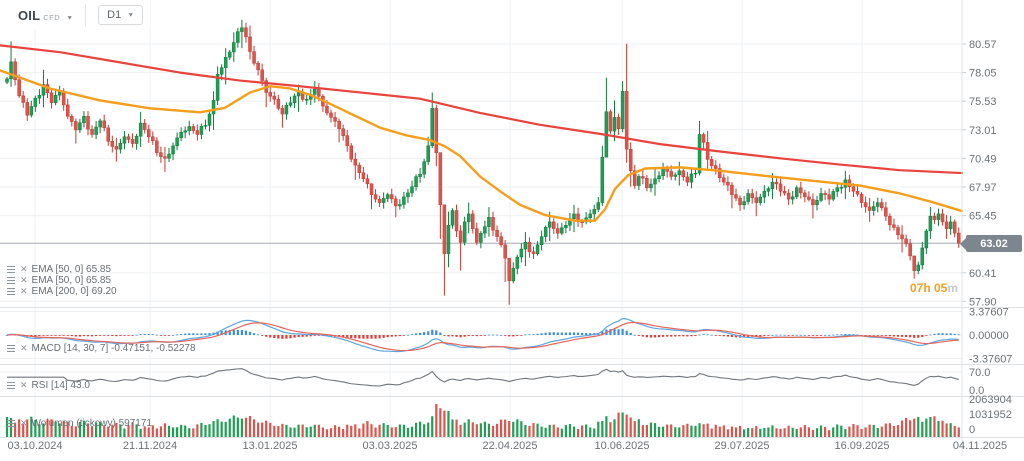 The height and width of the screenshot is (461, 1024). What do you see at coordinates (45, 15) in the screenshot?
I see `symbol-selector: OIL CFD ▼` at bounding box center [45, 15].